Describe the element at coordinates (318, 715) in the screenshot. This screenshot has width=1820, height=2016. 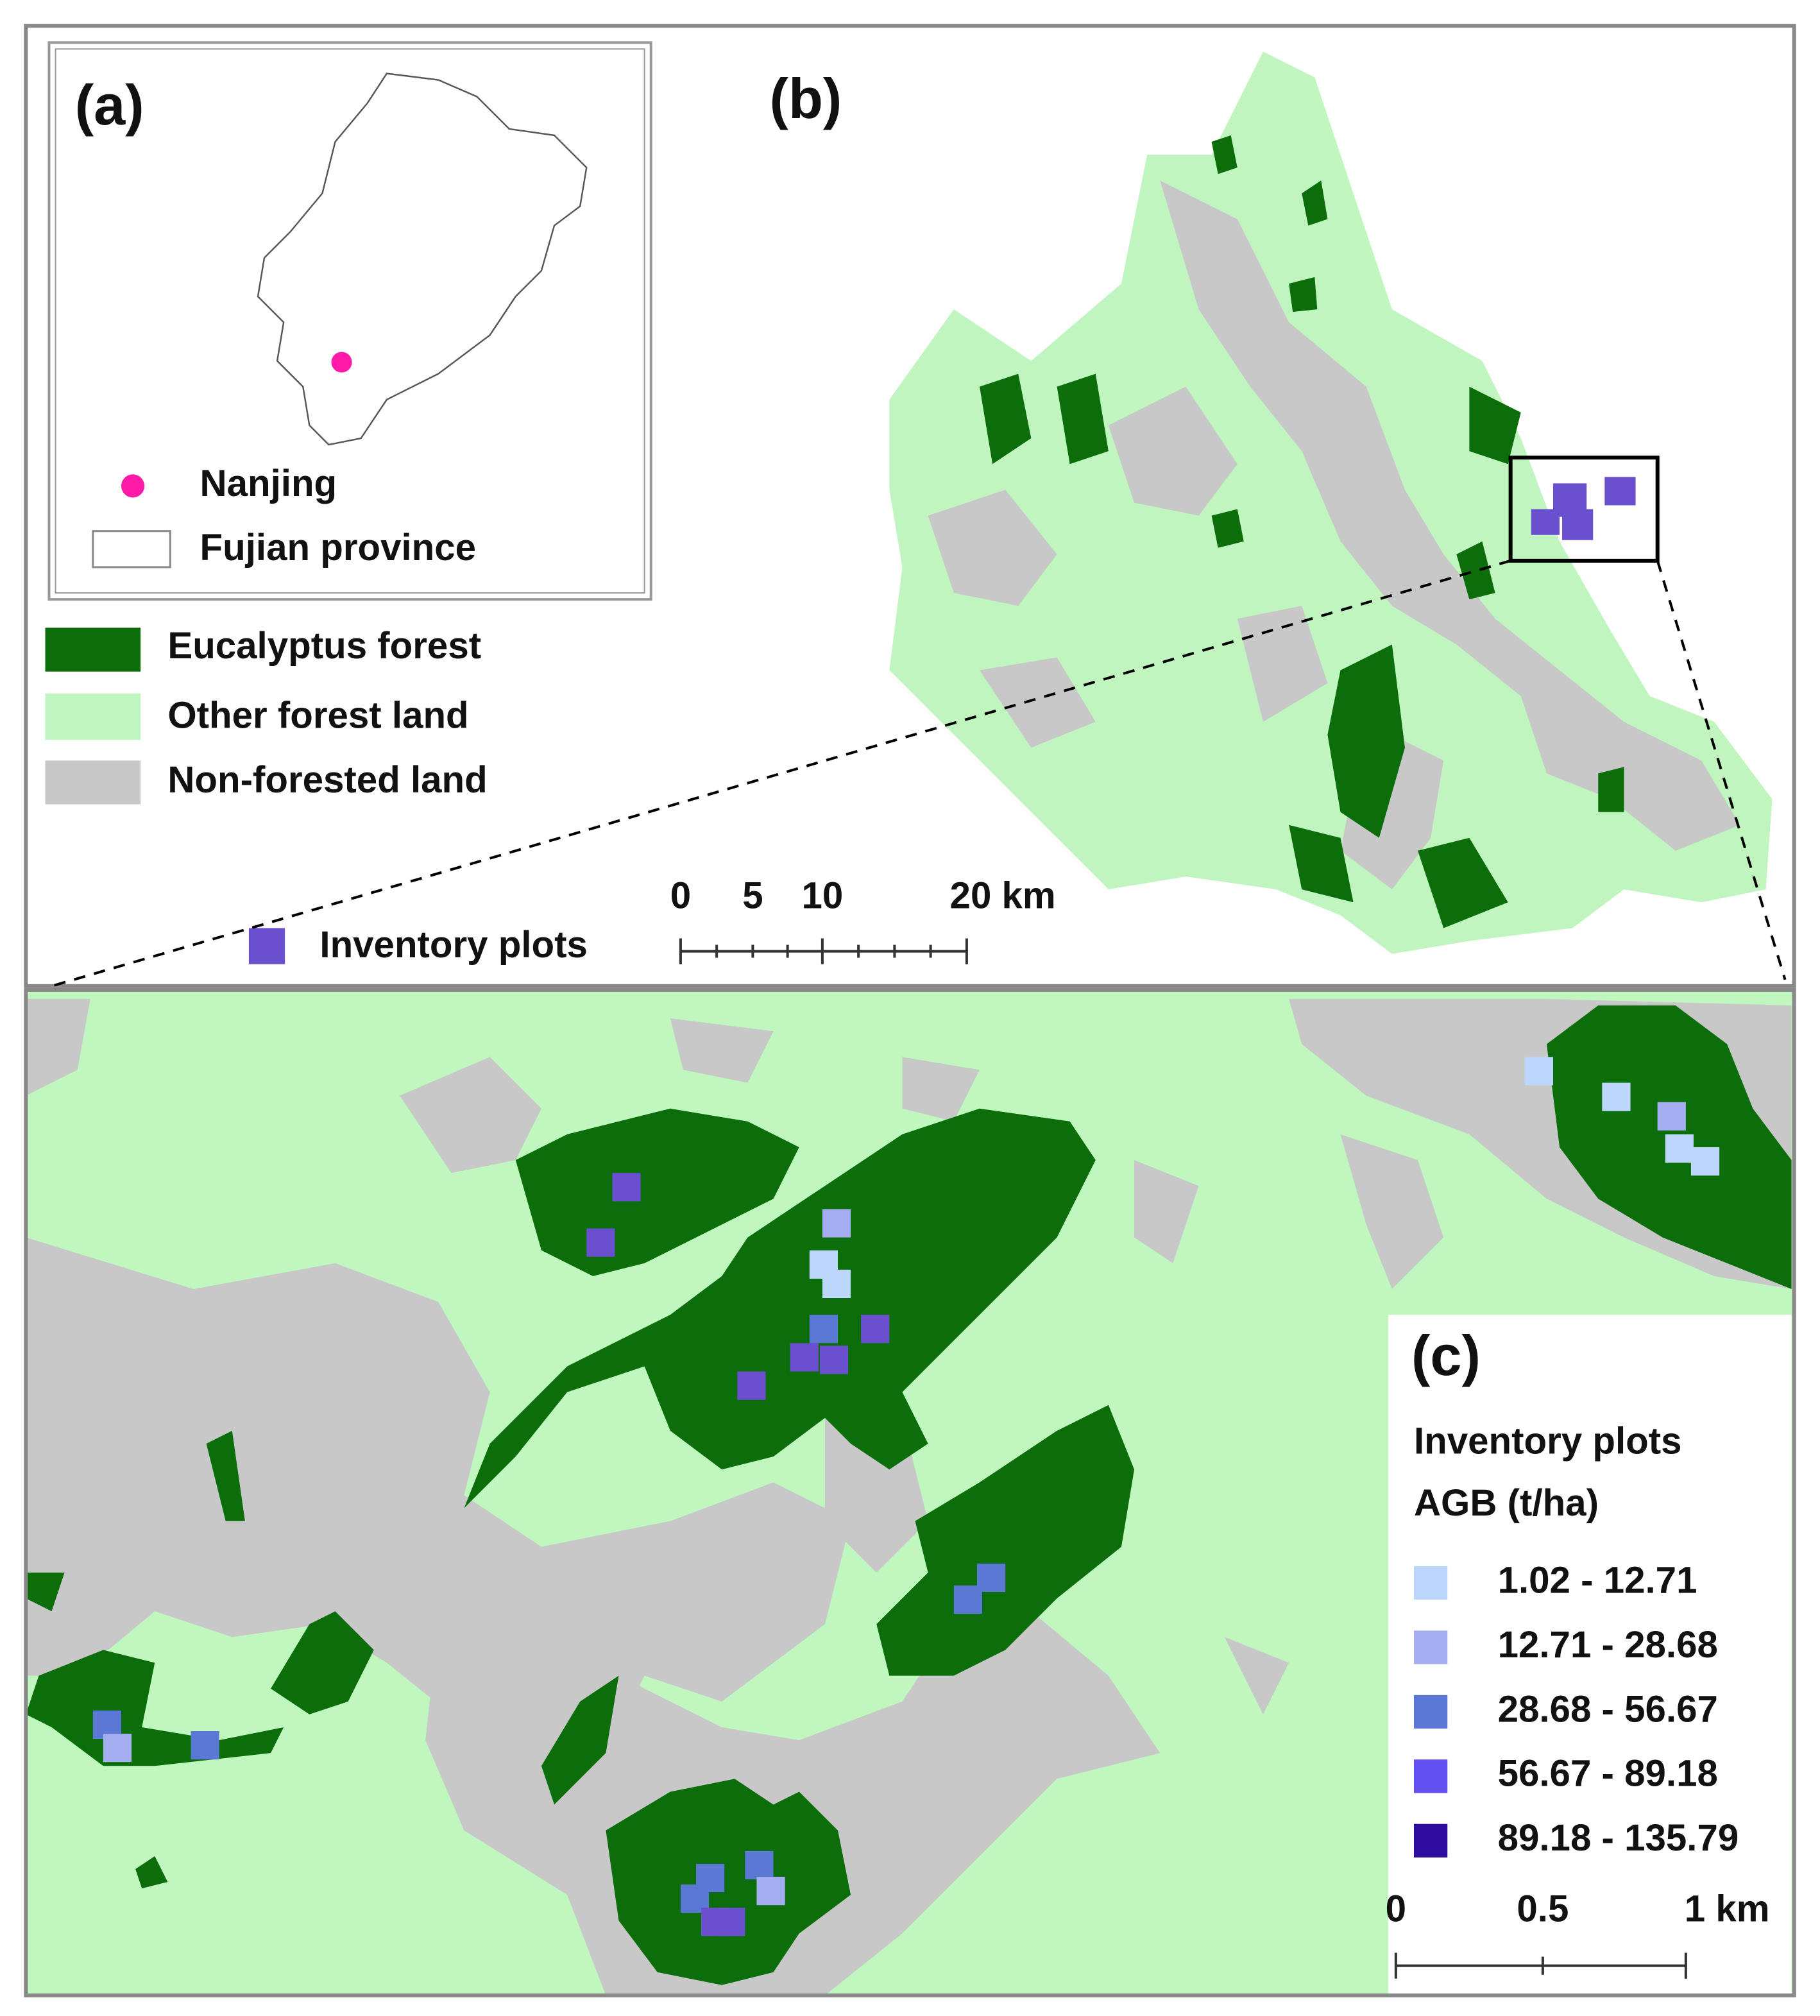
I see `legend-label: Other forest land` at that location.